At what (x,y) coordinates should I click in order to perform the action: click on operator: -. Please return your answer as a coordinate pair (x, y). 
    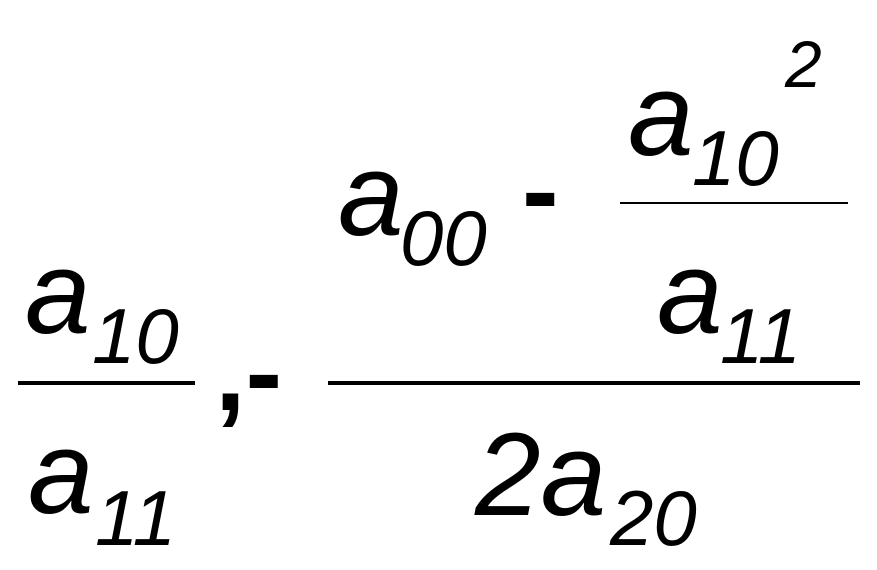
    Looking at the image, I should click on (540, 190).